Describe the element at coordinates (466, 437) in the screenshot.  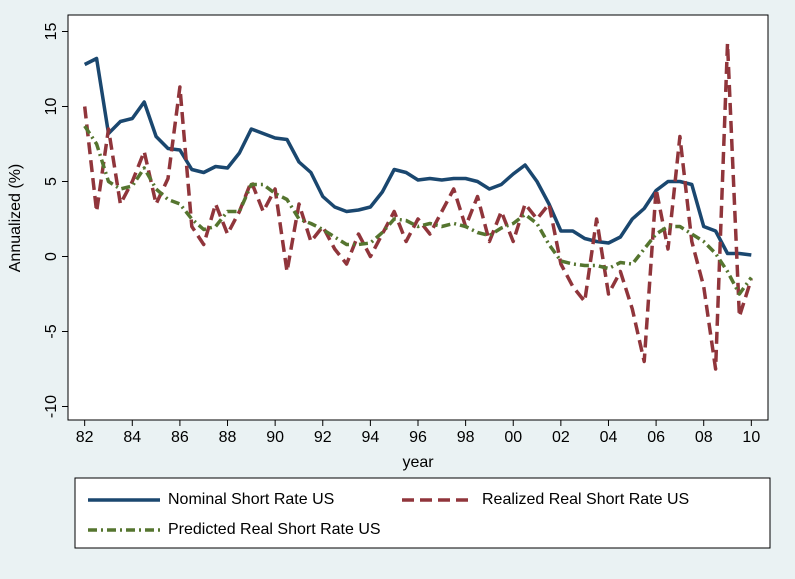
I see `x-tick-label: 98` at that location.